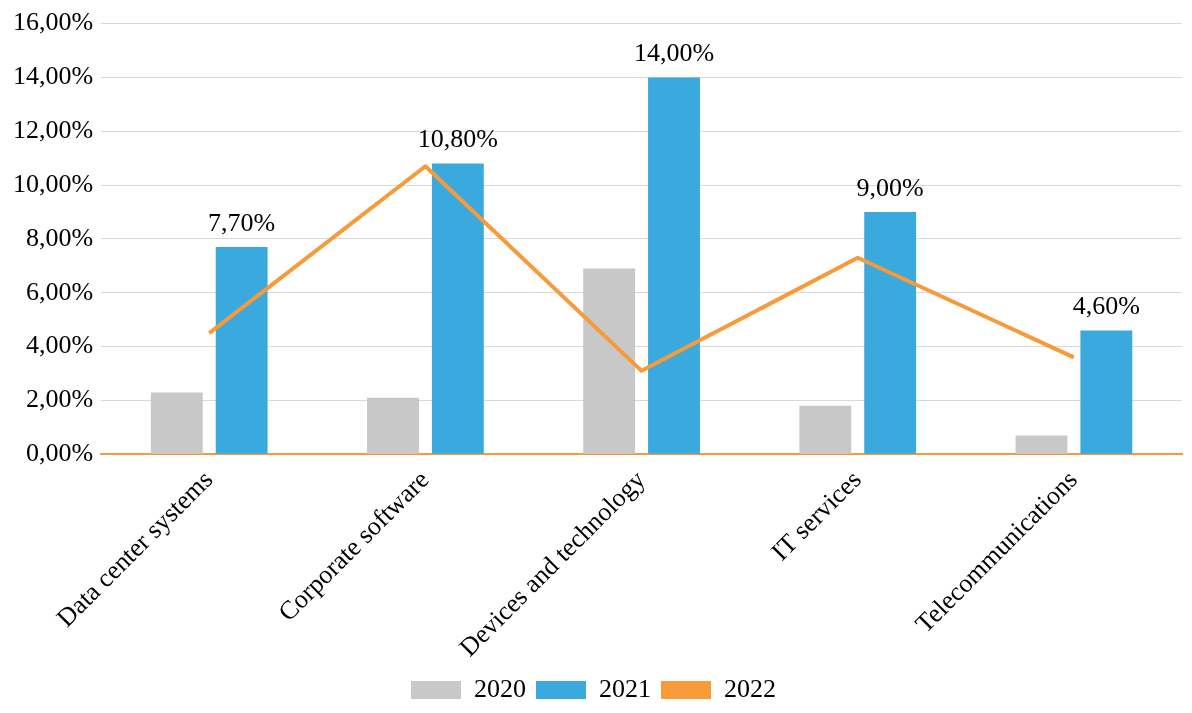  I want to click on y-tick-label: 12,00%, so click(53, 130).